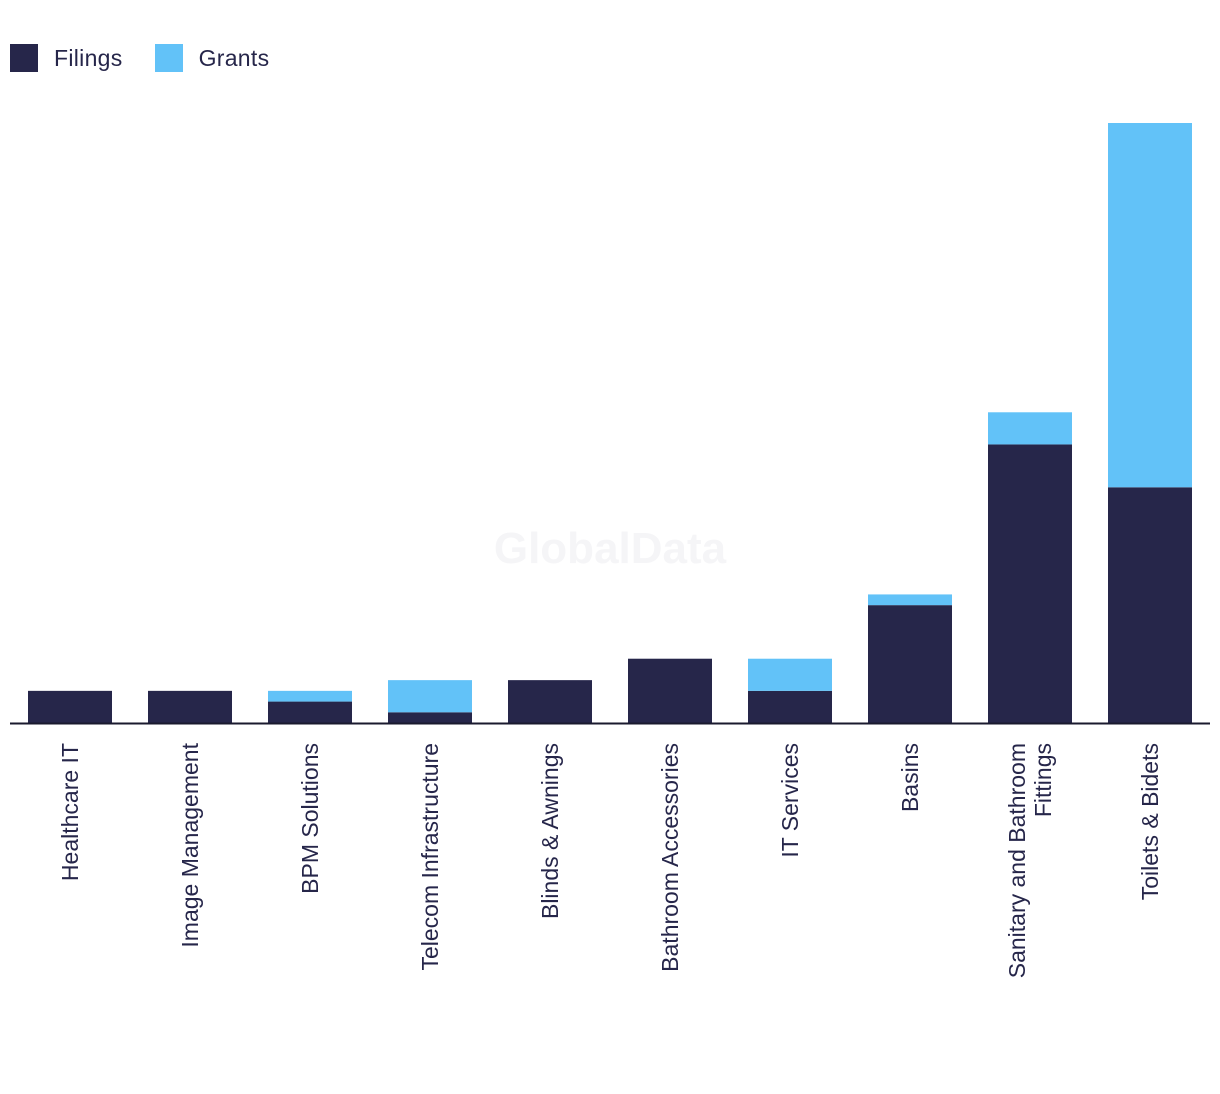 This screenshot has height=1094, width=1220. I want to click on category-label-0: Healthcare IT, so click(70, 812).